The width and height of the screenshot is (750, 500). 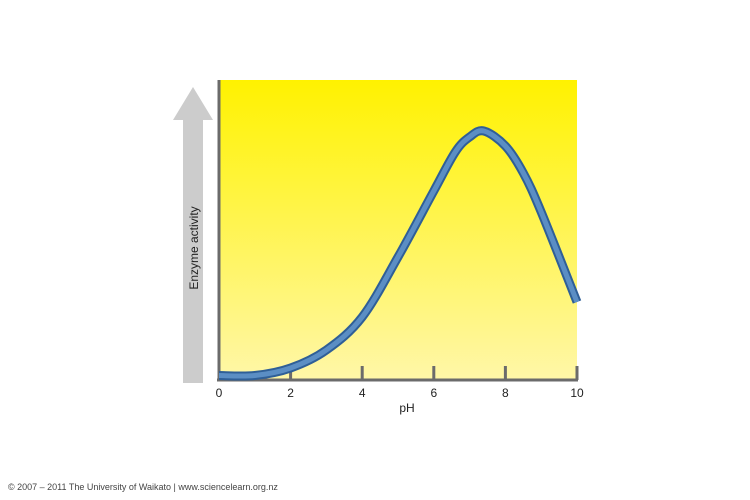 I want to click on x-axis-label: pH, so click(x=406, y=408).